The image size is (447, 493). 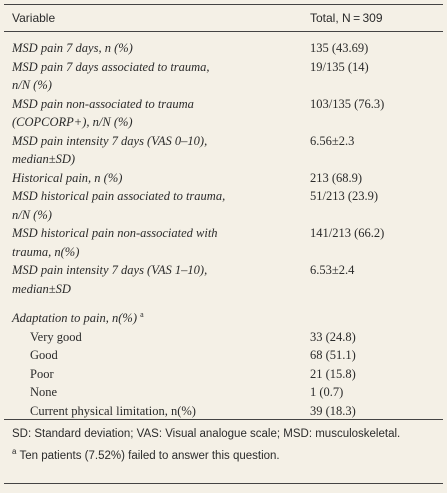 I want to click on row-label: Historical pain, n (%), so click(x=67, y=177).